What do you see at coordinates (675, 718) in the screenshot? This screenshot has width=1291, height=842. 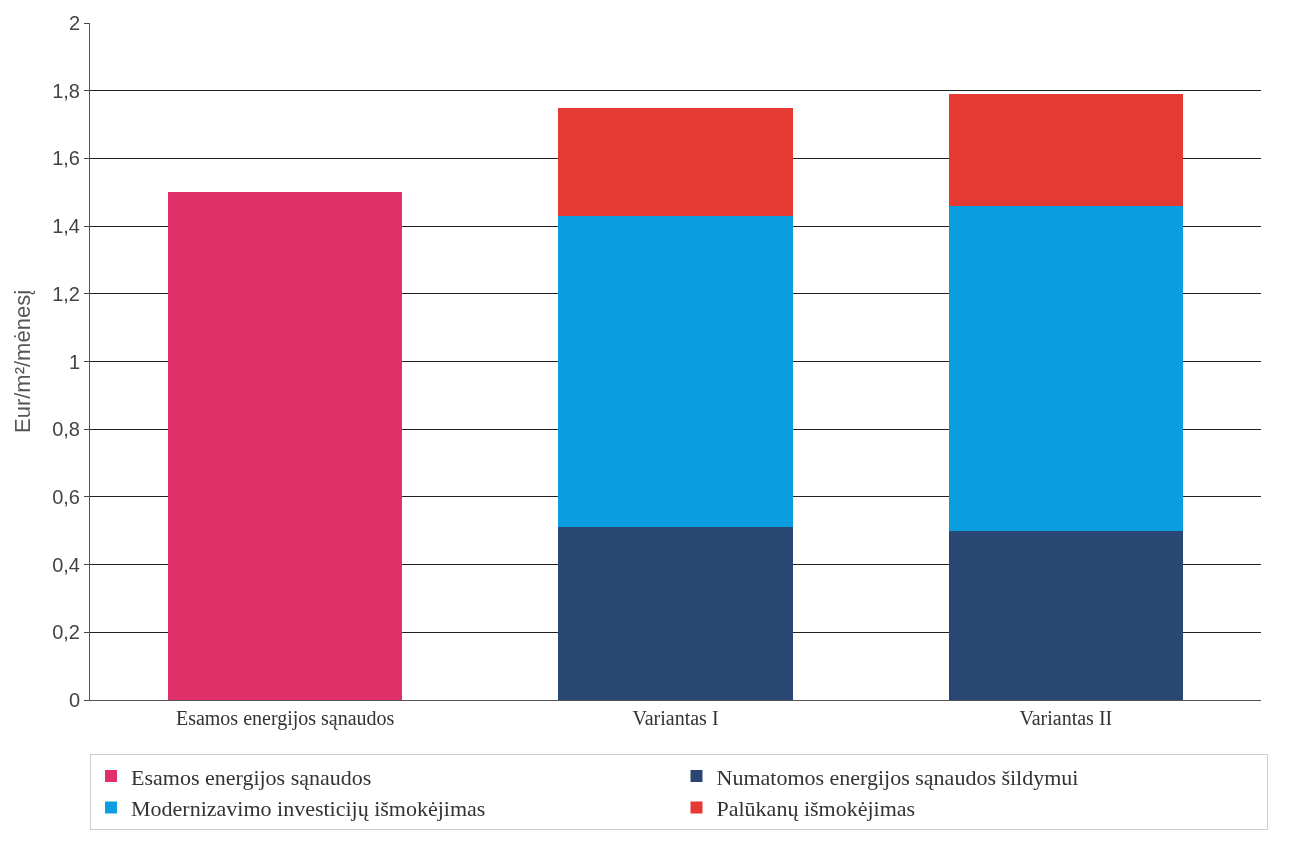 I see `x-tick-label: Variantas I` at bounding box center [675, 718].